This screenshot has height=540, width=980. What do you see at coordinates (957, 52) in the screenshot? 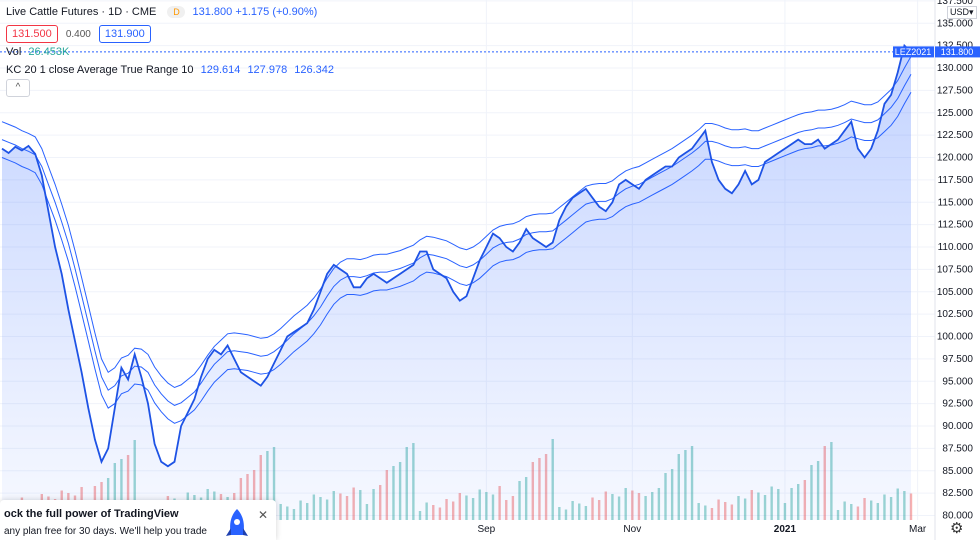
I see `last-price-value: 131.800` at bounding box center [957, 52].